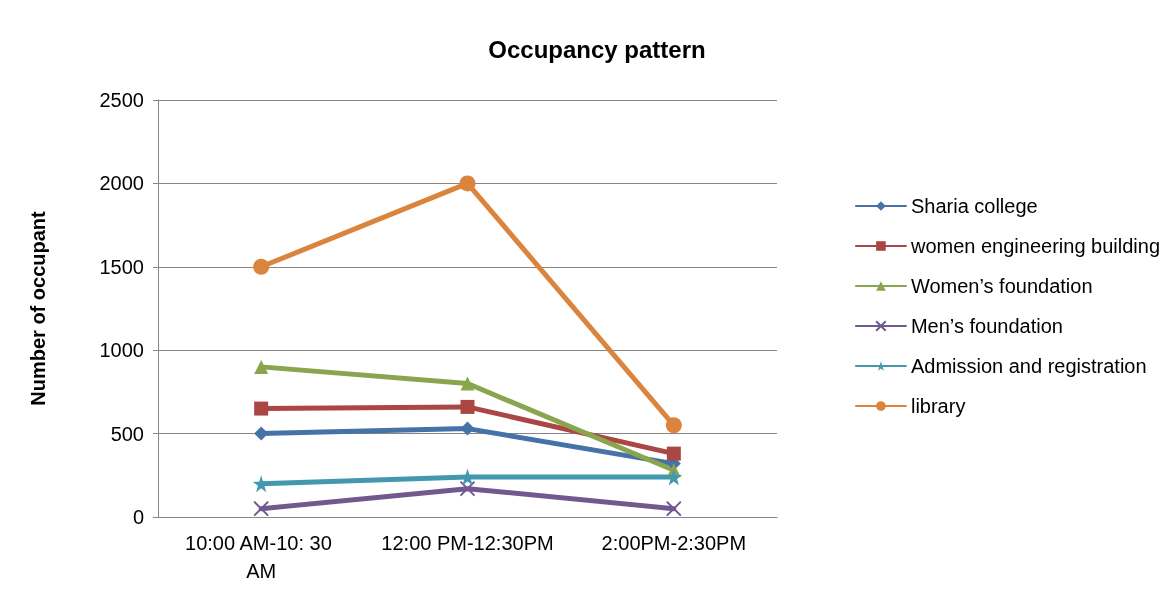 The height and width of the screenshot is (612, 1175). What do you see at coordinates (138, 517) in the screenshot?
I see `y-tick-label: 0` at bounding box center [138, 517].